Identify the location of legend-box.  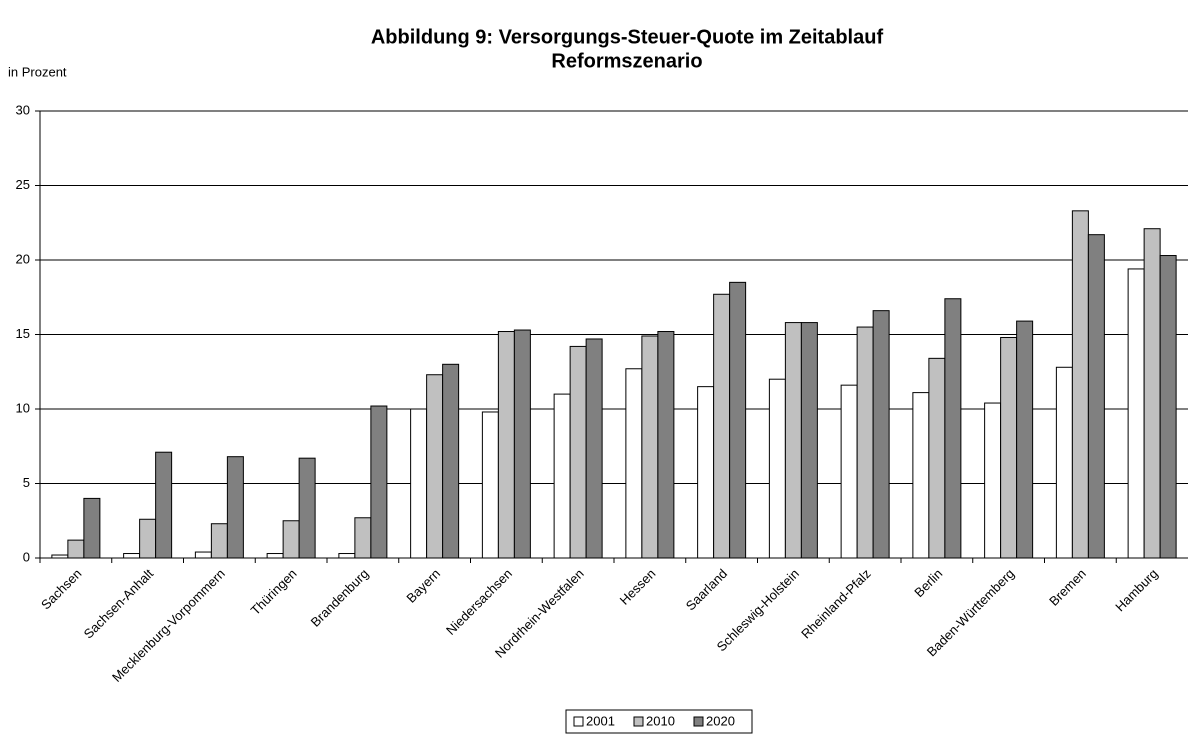
(659, 721).